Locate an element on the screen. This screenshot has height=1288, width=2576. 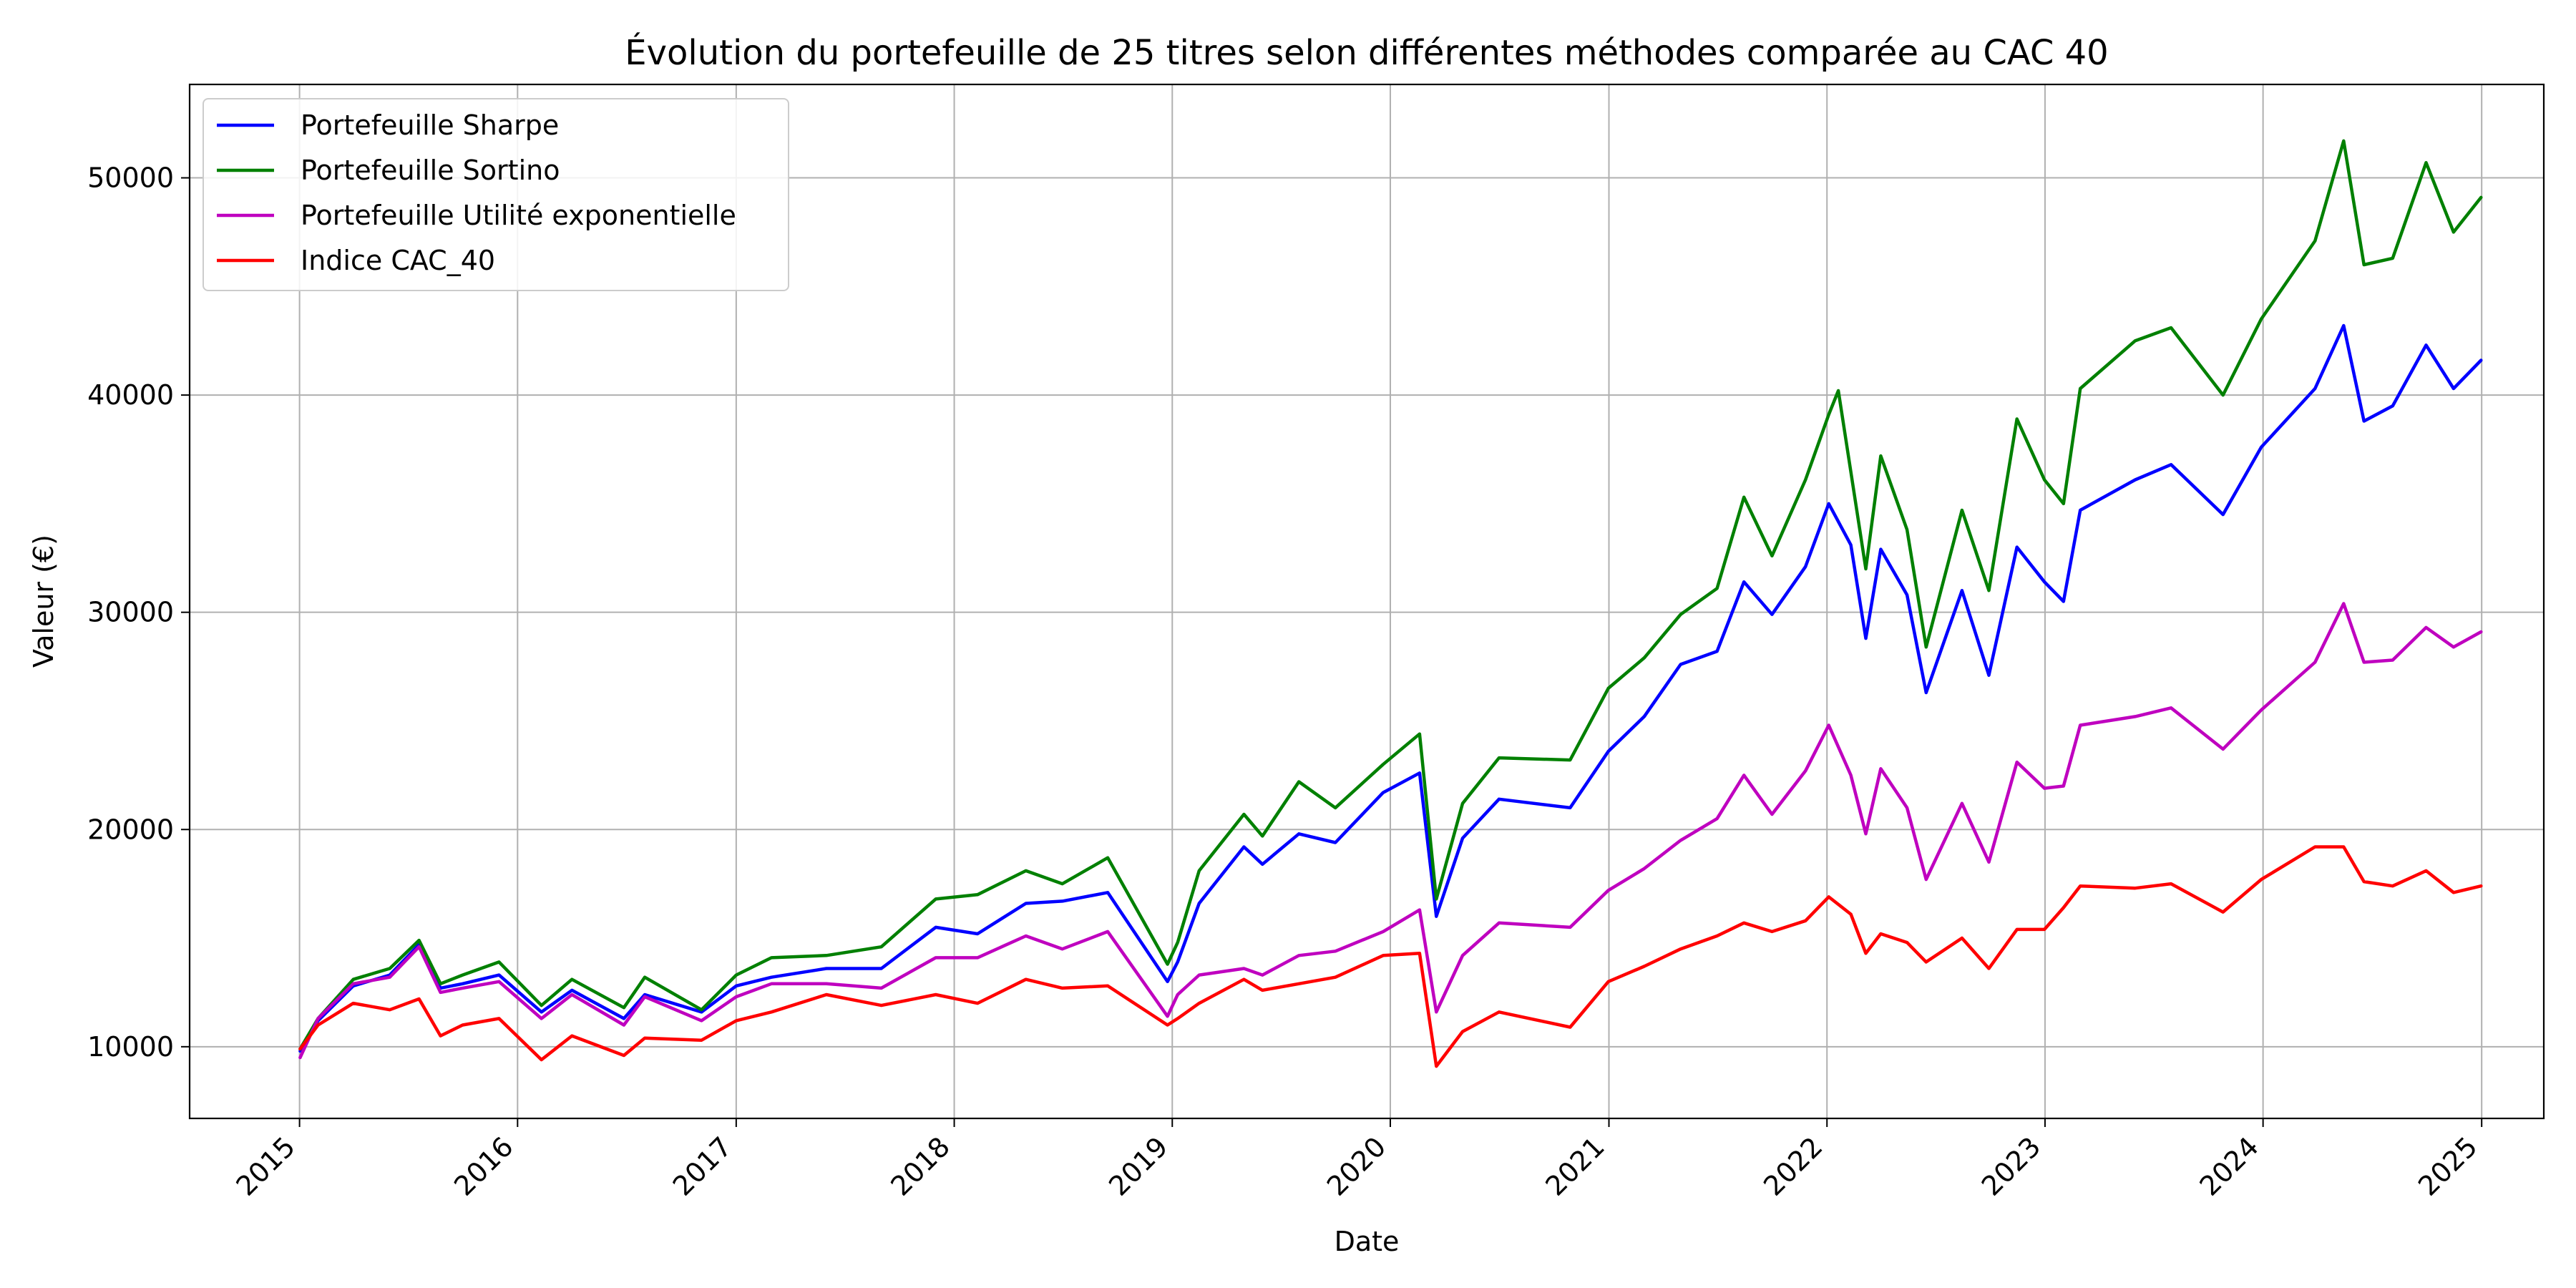
legend-label: Indice CAC_40 is located at coordinates (398, 260).